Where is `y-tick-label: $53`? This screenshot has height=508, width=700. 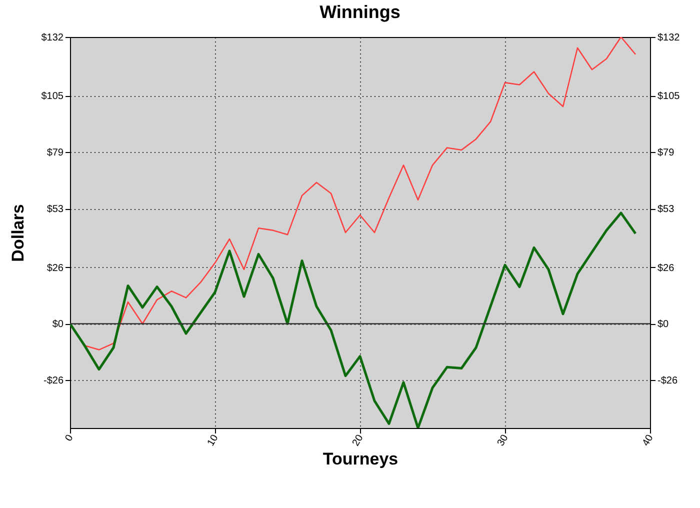 y-tick-label: $53 is located at coordinates (55, 210).